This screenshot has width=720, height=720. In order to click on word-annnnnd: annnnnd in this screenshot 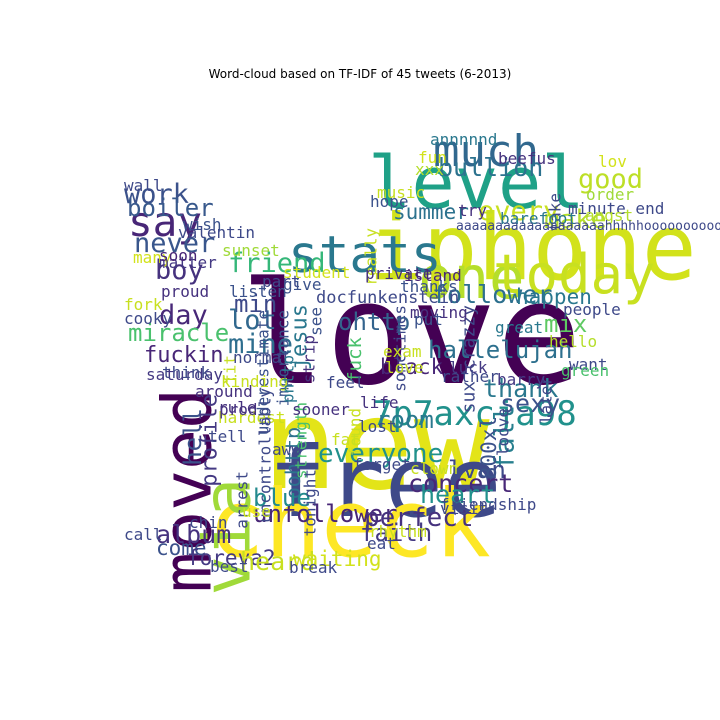, I will do `click(463, 139)`.